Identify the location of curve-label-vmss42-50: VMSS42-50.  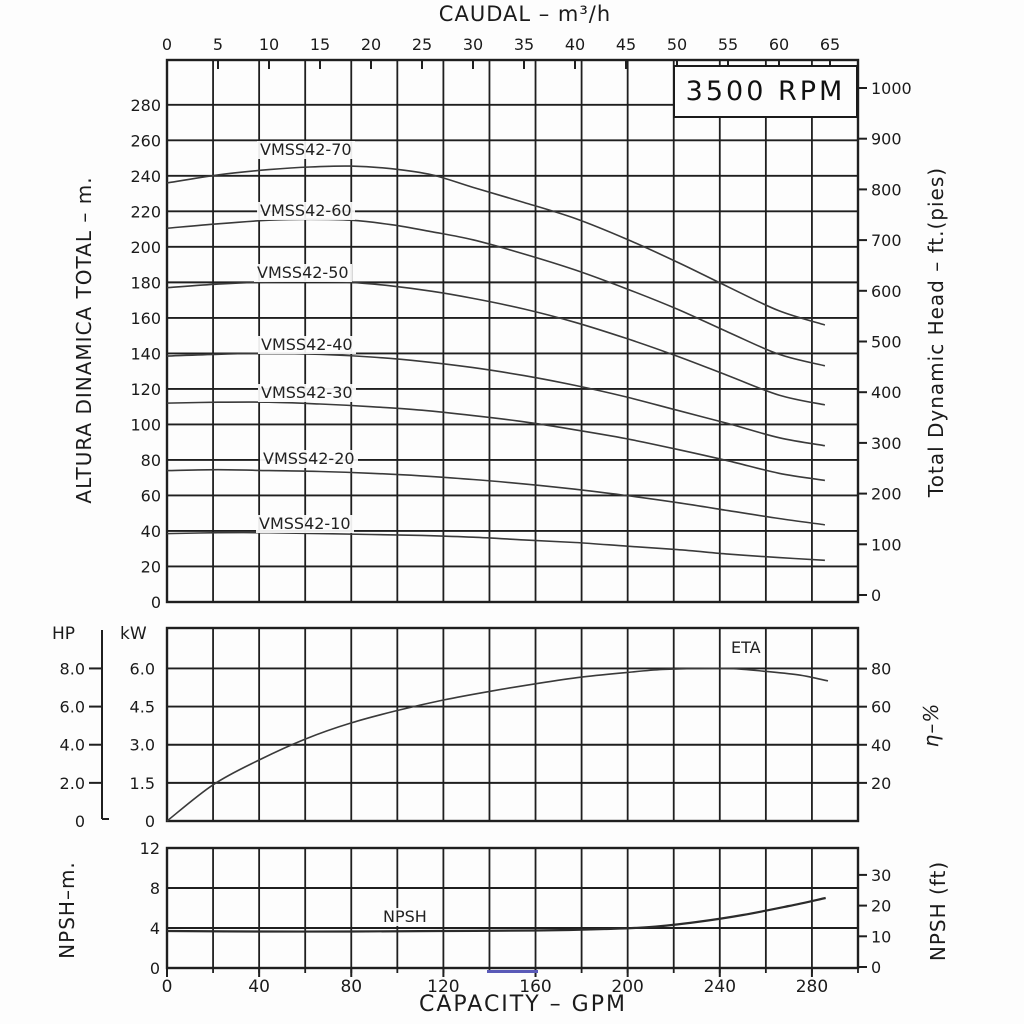
(303, 273).